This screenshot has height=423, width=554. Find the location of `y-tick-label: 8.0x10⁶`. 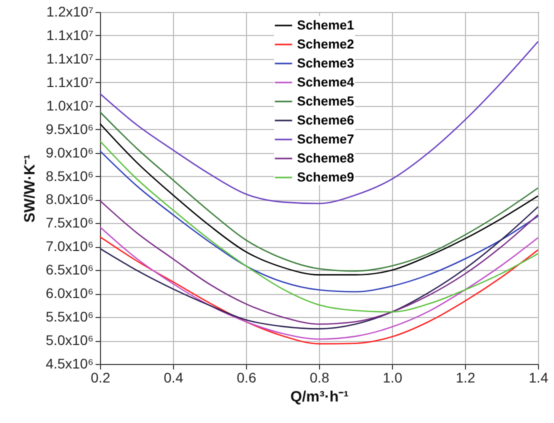

y-tick-label: 8.0x10⁶ is located at coordinates (70, 199).